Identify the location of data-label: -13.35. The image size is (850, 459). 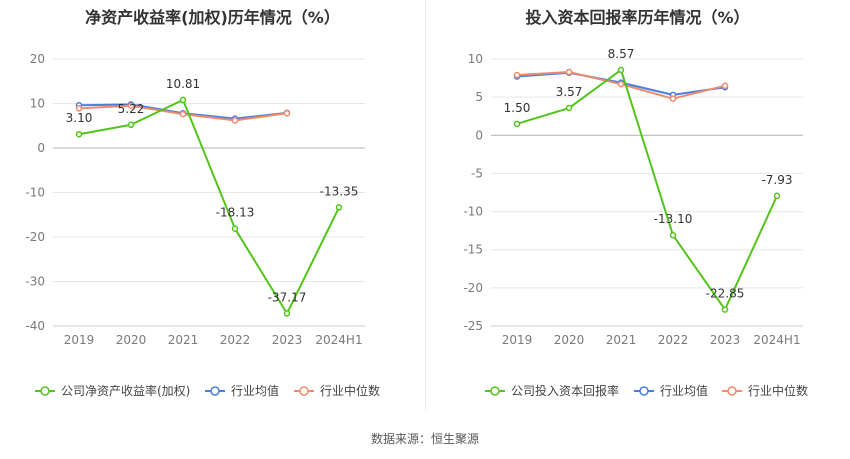
(339, 191).